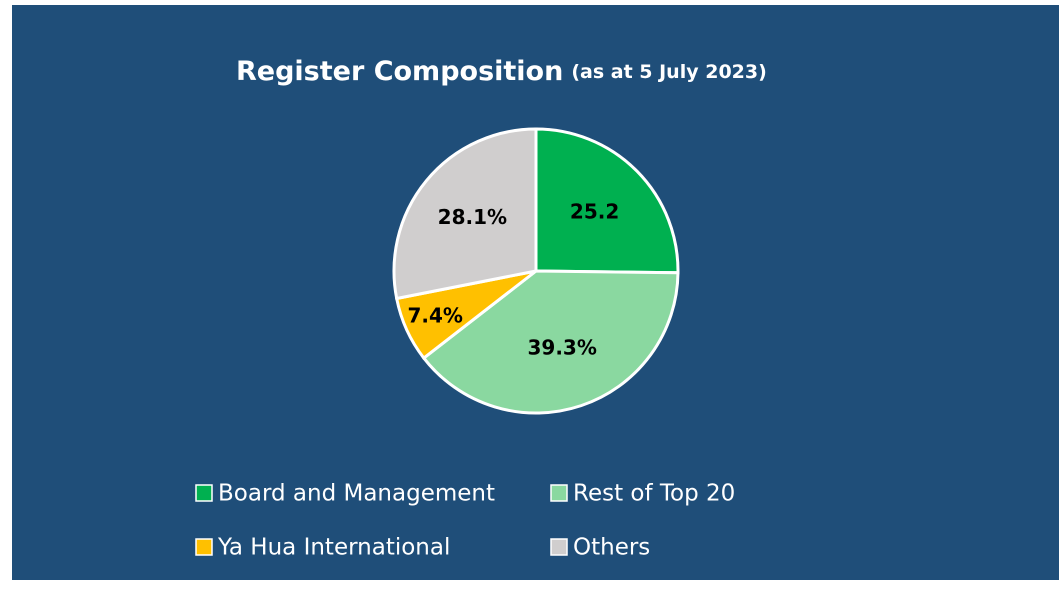 The height and width of the screenshot is (591, 1064). I want to click on data-label: 28.1%, so click(472, 217).